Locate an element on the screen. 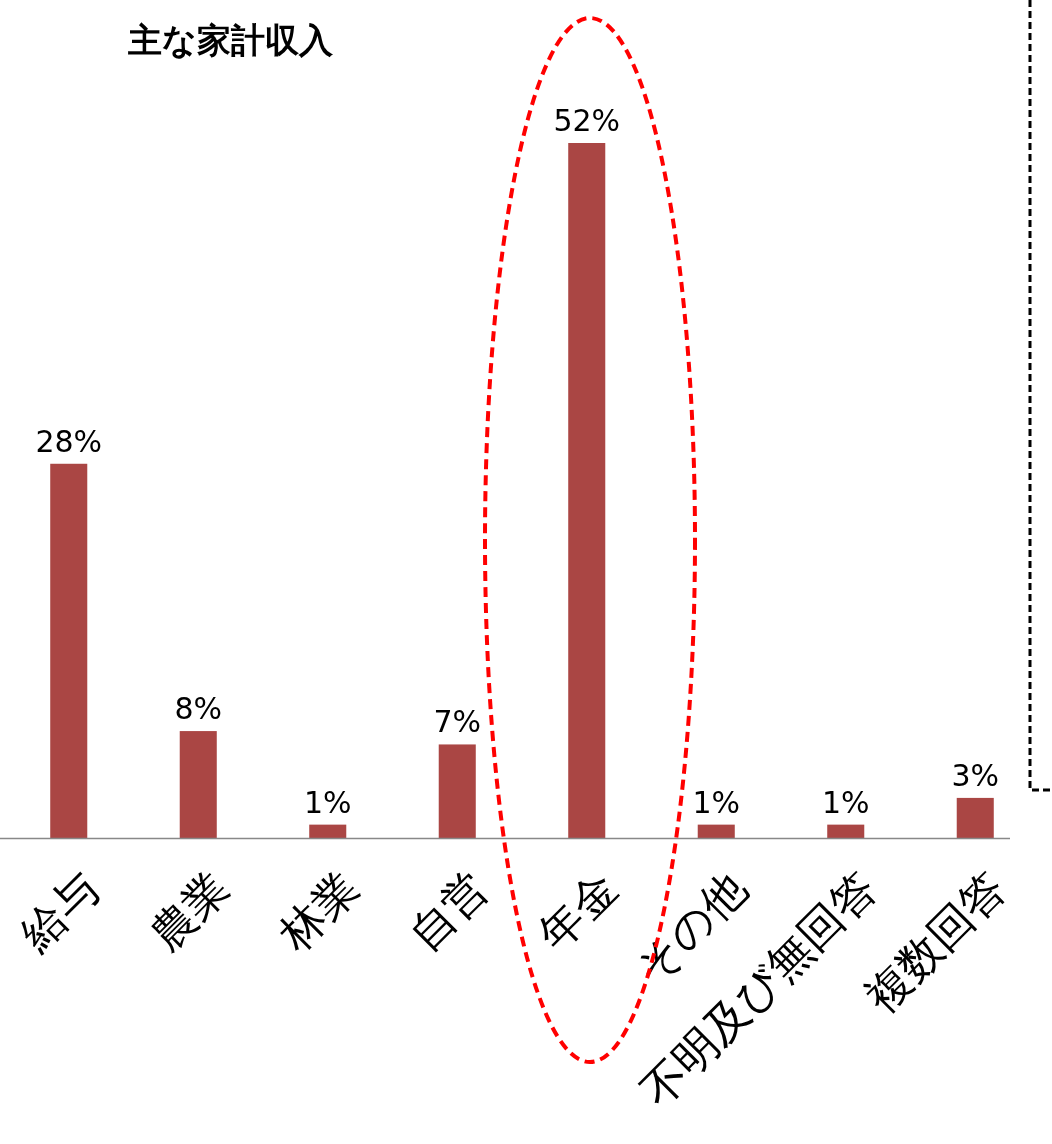  x-tick-label: 林業 is located at coordinates (318, 911).